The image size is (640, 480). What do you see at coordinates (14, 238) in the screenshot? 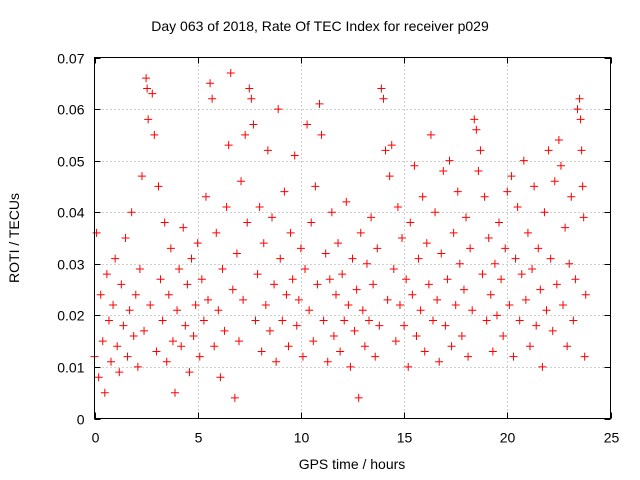
I see `y-axis-label: ROTI / TECUs` at bounding box center [14, 238].